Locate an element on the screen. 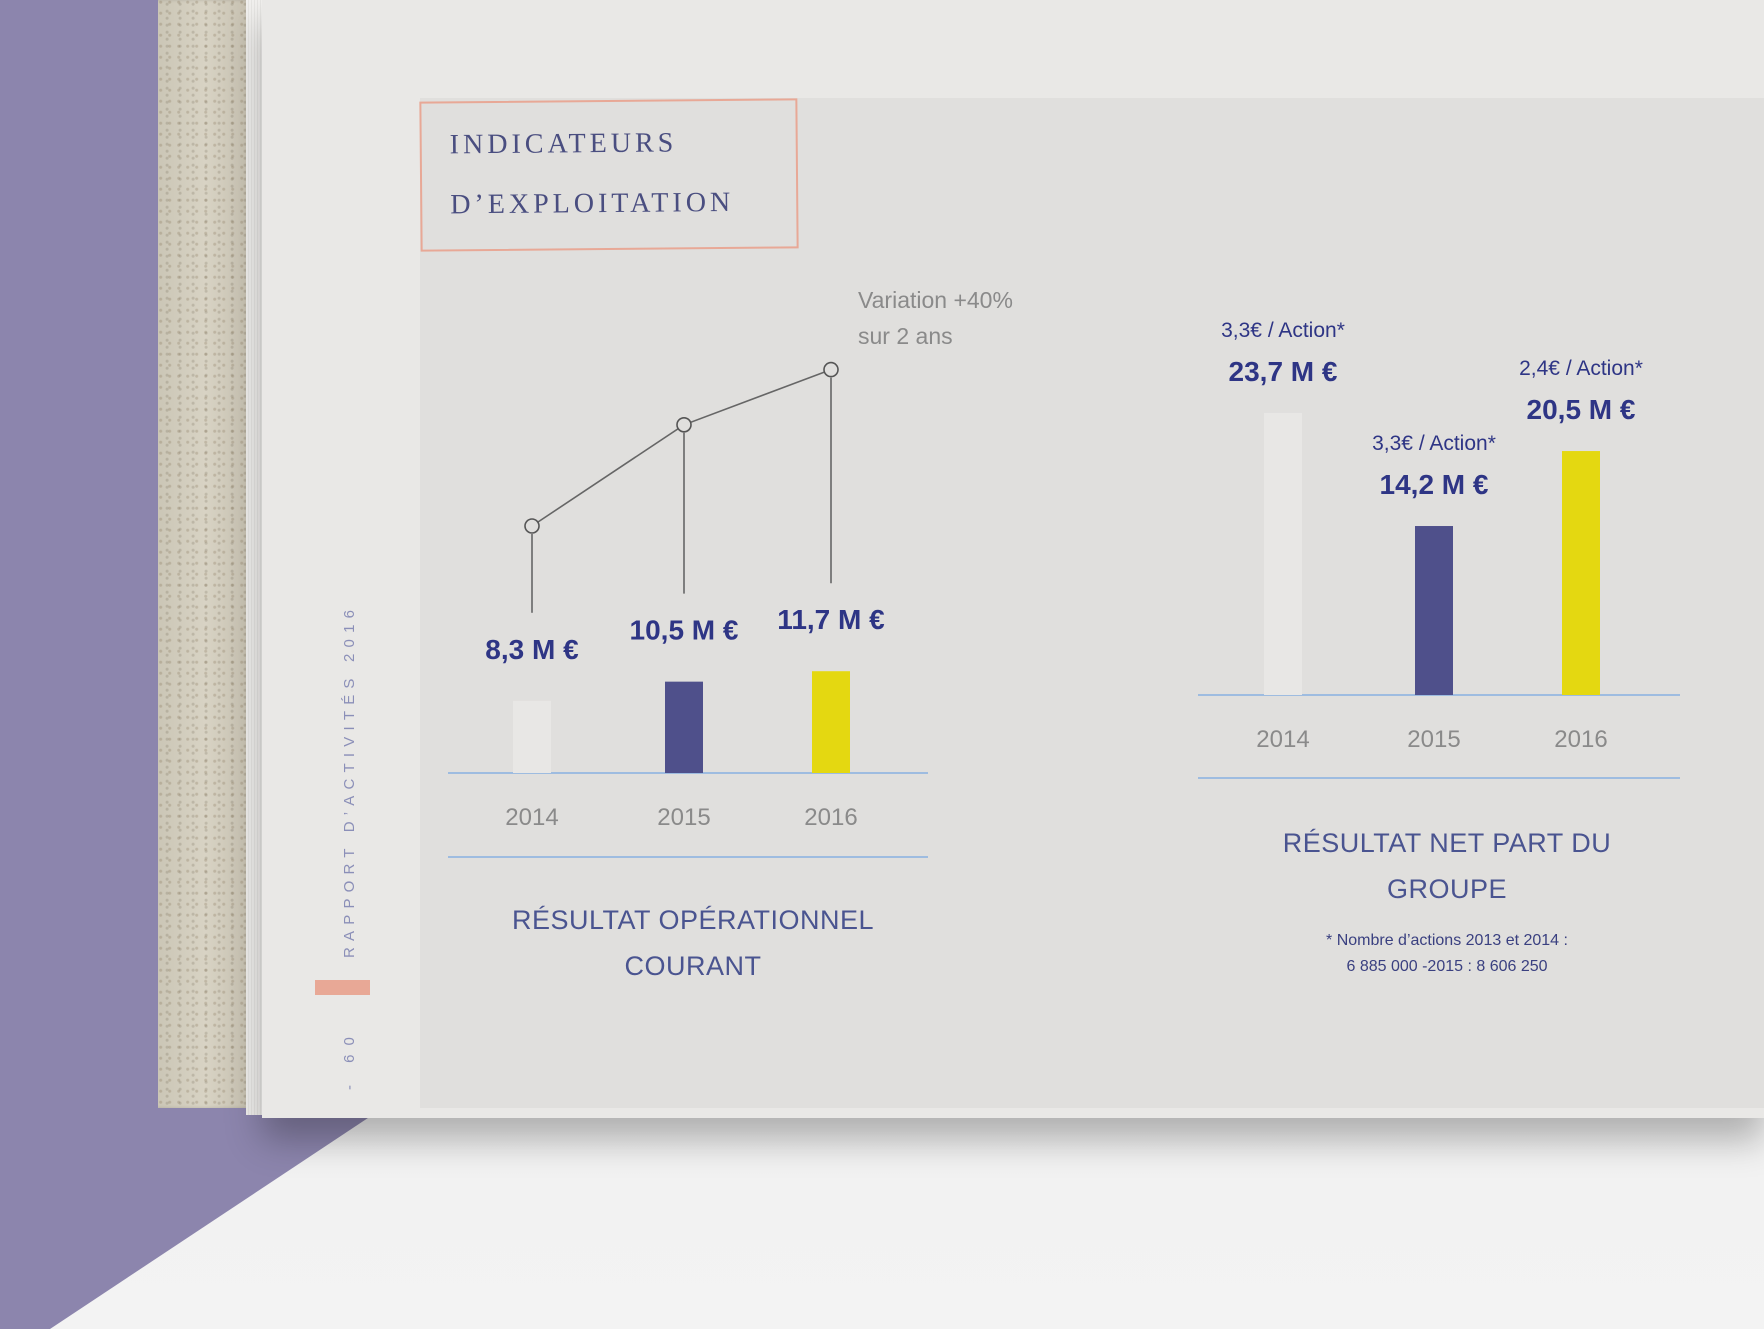  per-share-label: 2,4€ / Action* is located at coordinates (1581, 368).